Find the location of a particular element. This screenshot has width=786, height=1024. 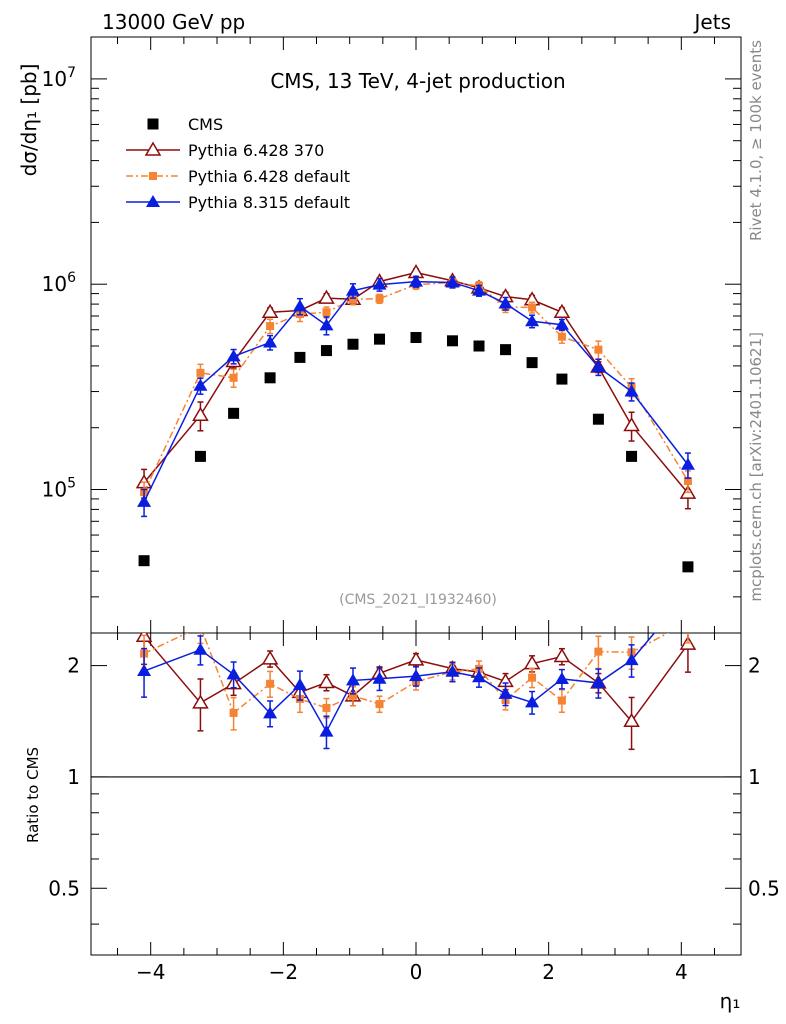

legend-entry-2-label: Pythia 6.428 default is located at coordinates (269, 176).